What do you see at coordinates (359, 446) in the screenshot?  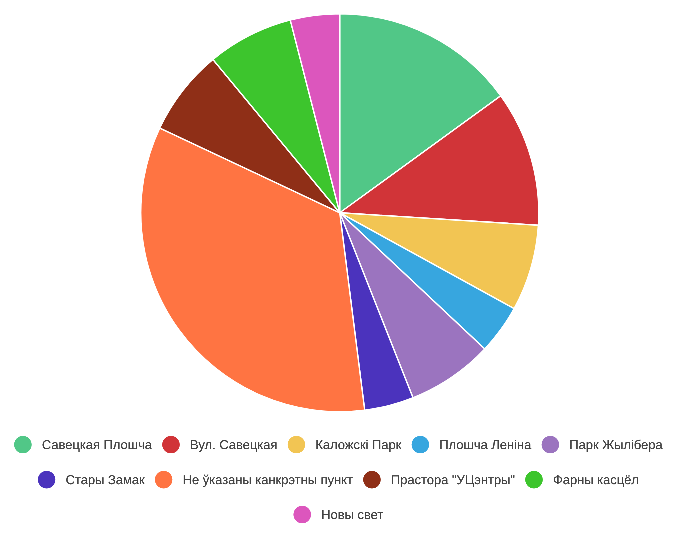 I see `legend-label: Каложскі Парк` at bounding box center [359, 446].